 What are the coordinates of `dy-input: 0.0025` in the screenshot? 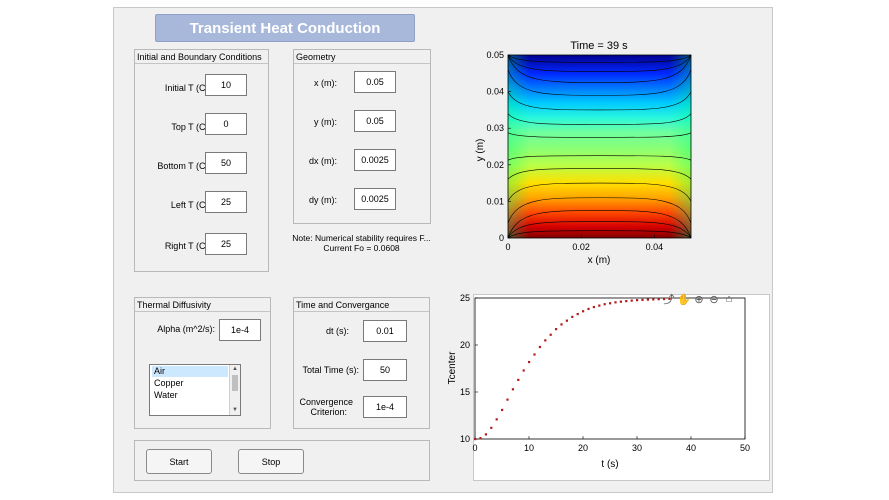 It's located at (375, 199).